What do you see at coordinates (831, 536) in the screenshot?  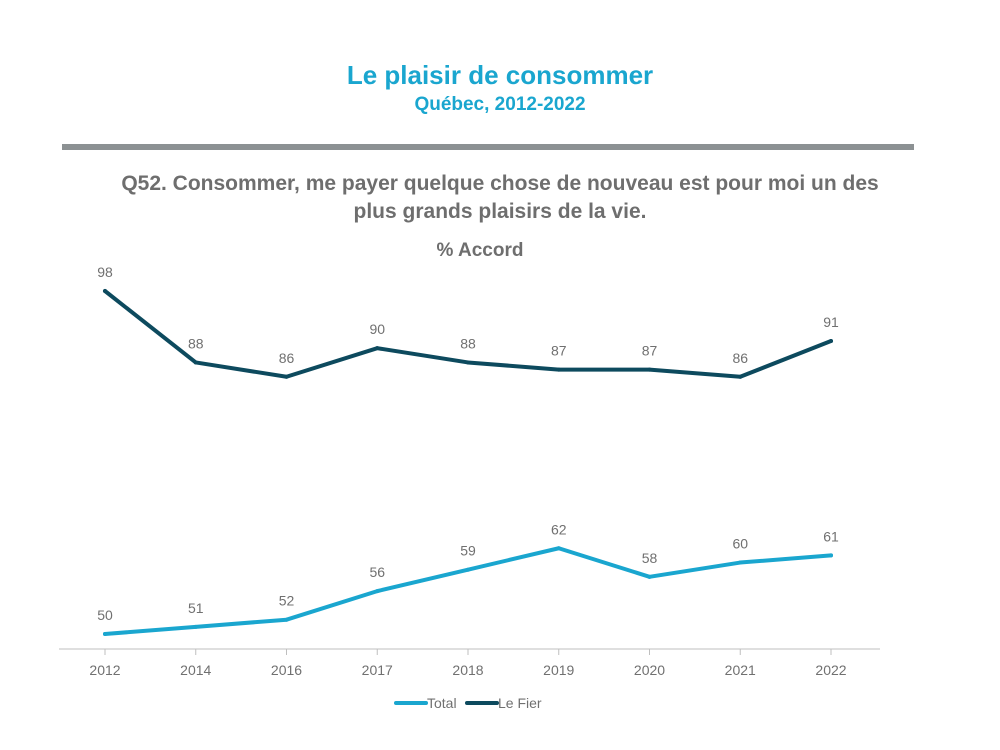 I see `data-label: 61` at bounding box center [831, 536].